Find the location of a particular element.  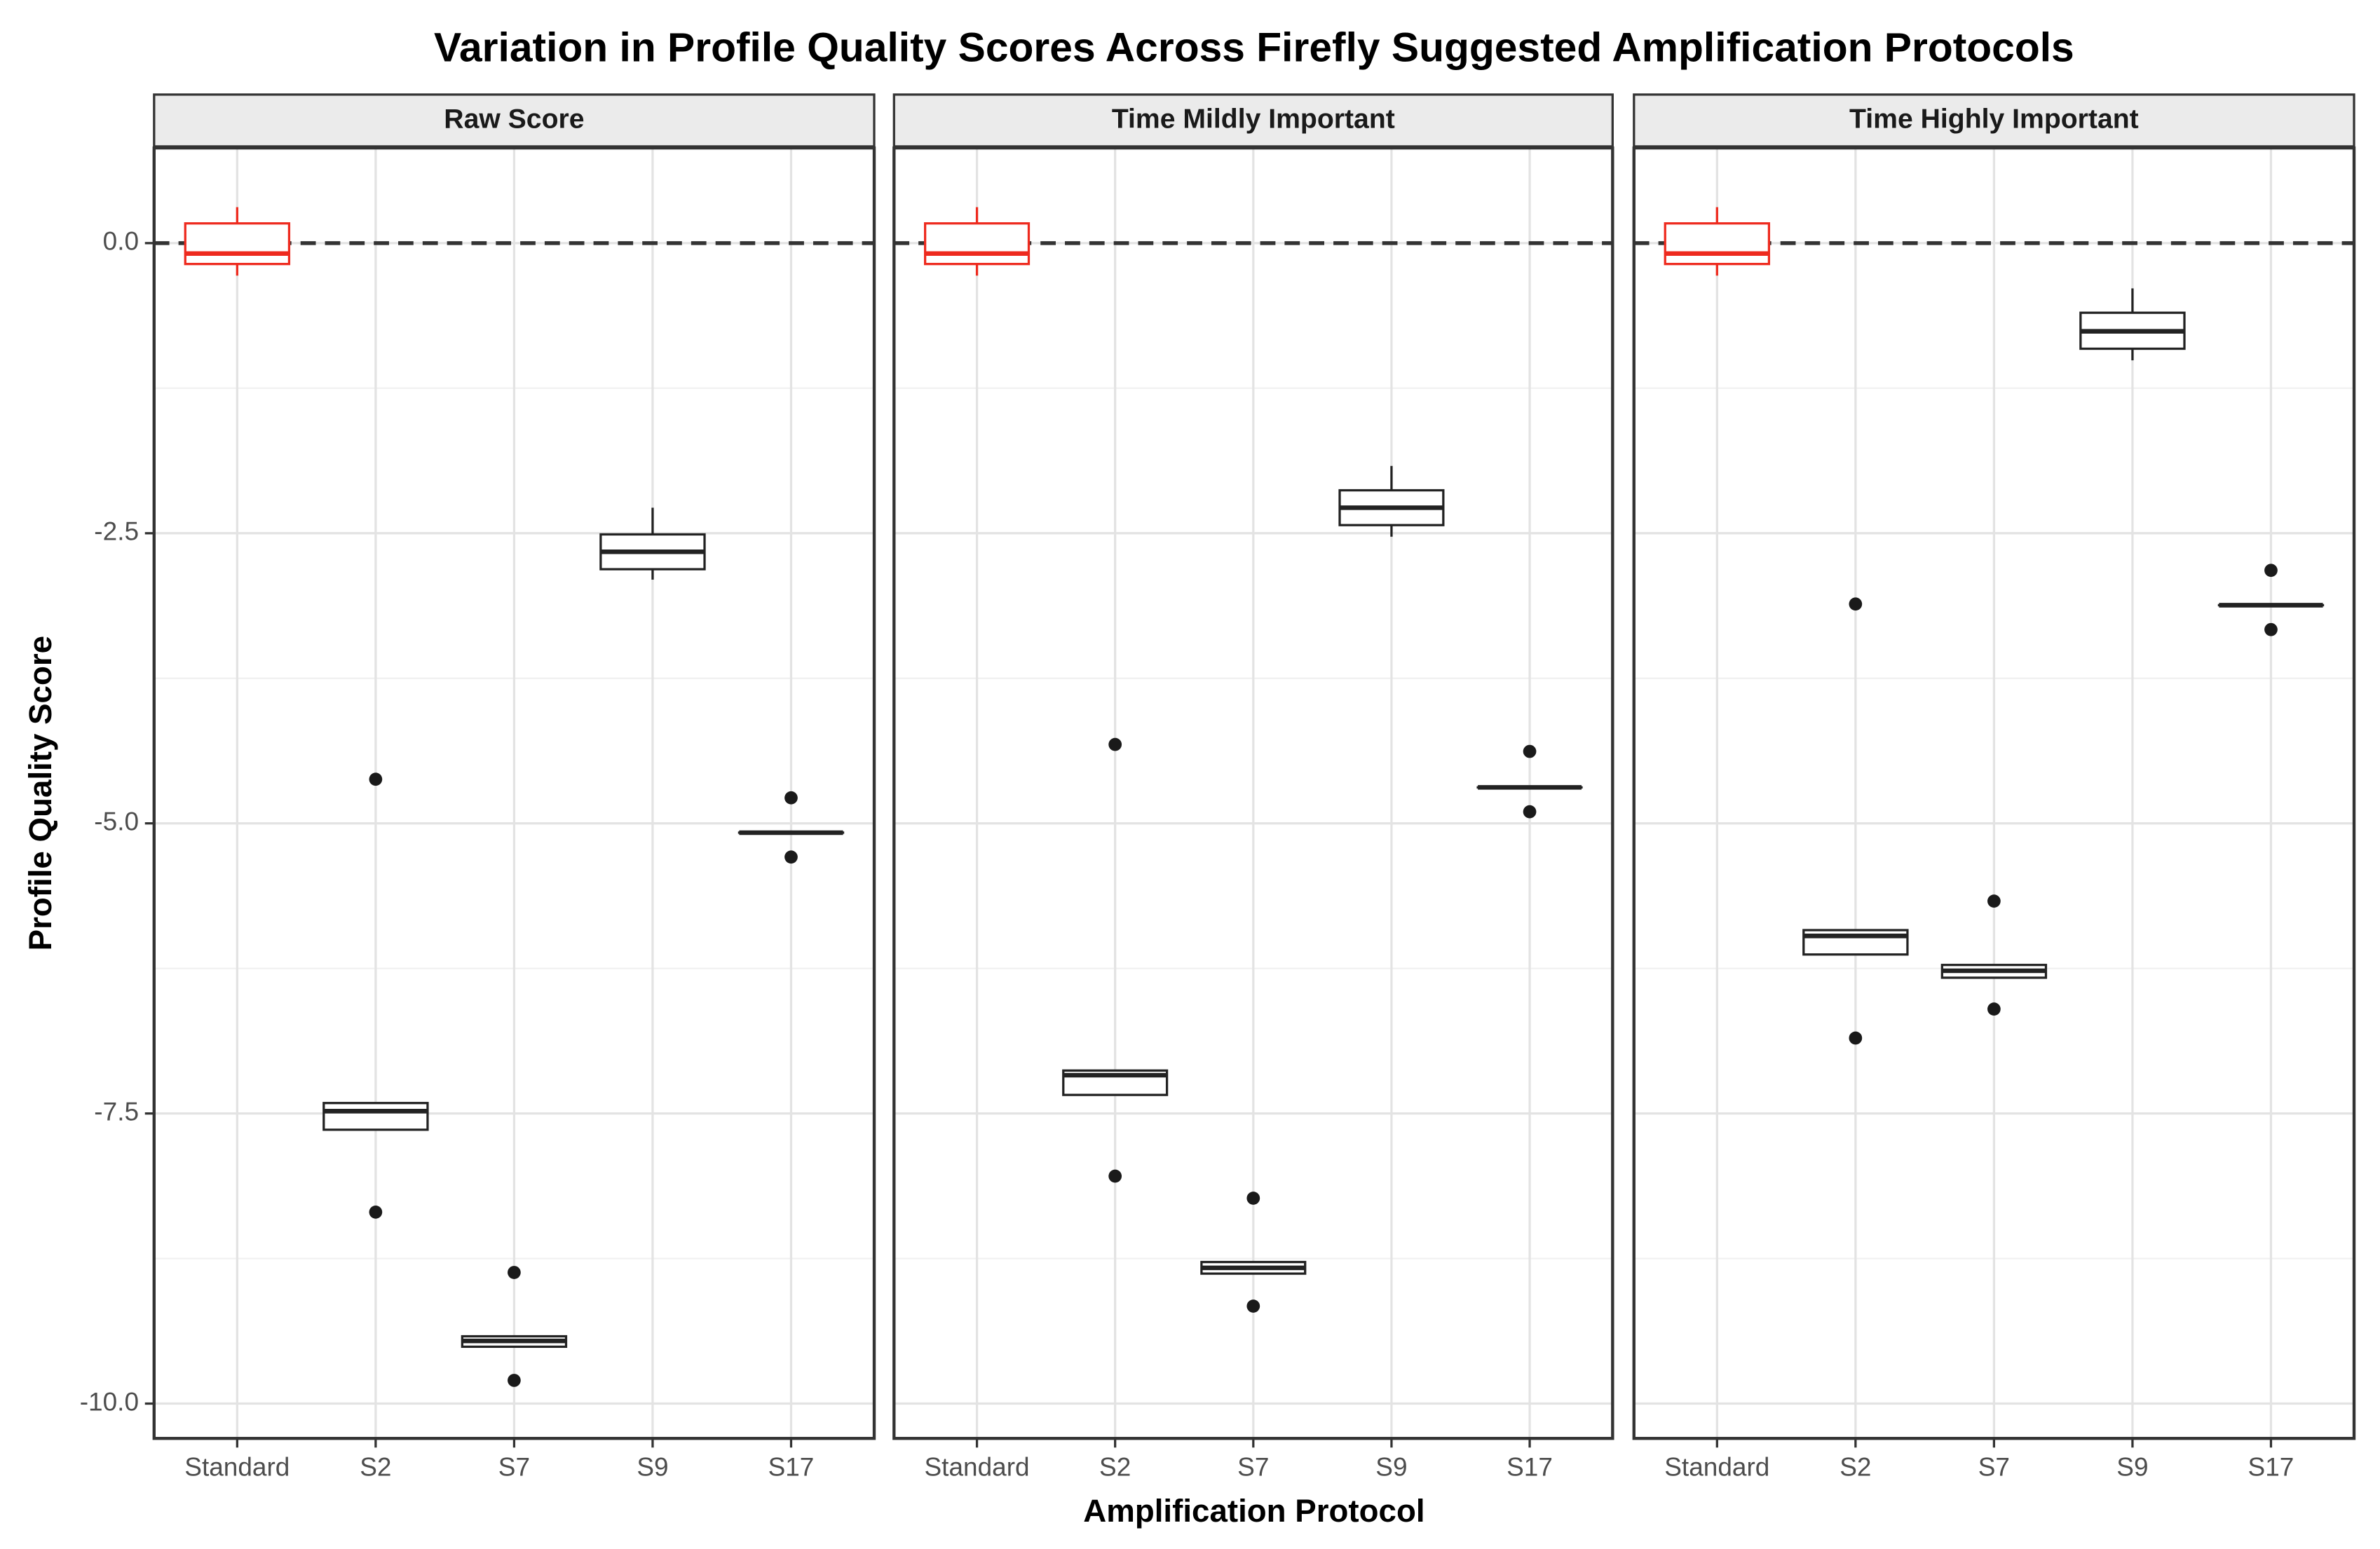

y-tick-label: -7.5 is located at coordinates (116, 1111).